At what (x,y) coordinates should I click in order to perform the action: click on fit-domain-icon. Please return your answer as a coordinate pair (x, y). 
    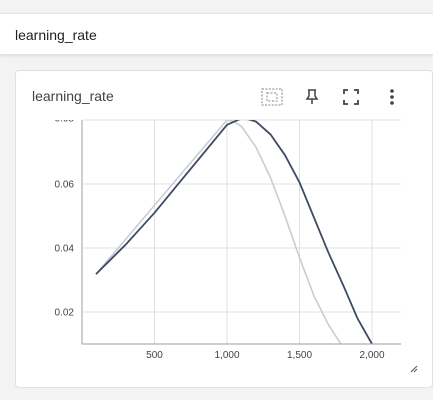
    Looking at the image, I should click on (272, 97).